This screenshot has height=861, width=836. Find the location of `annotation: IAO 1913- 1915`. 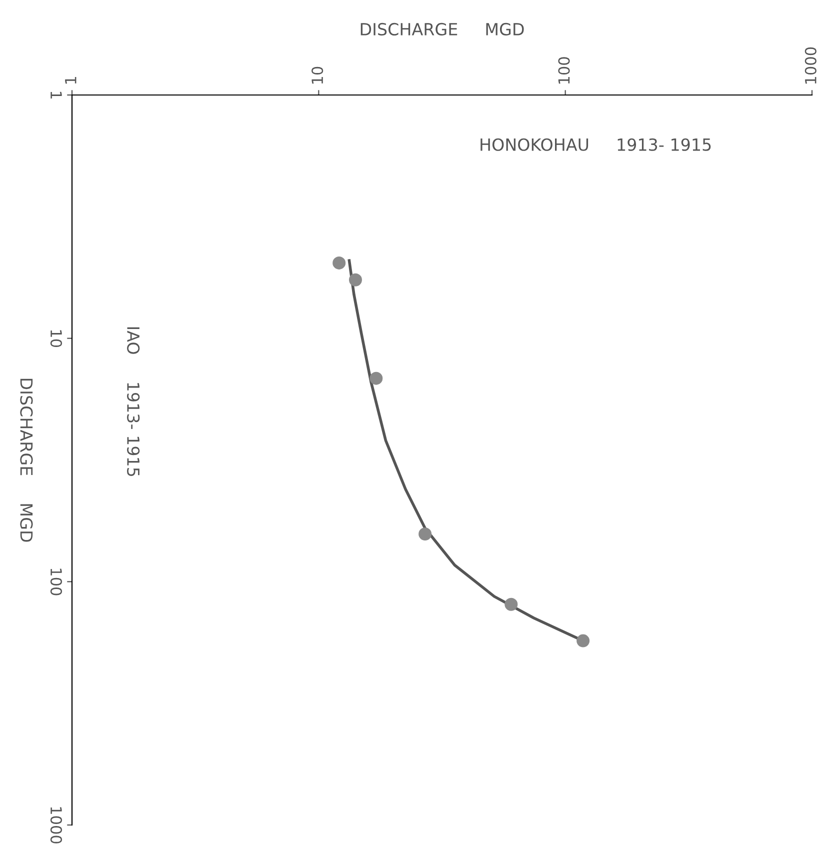

annotation: IAO 1913- 1915 is located at coordinates (133, 401).